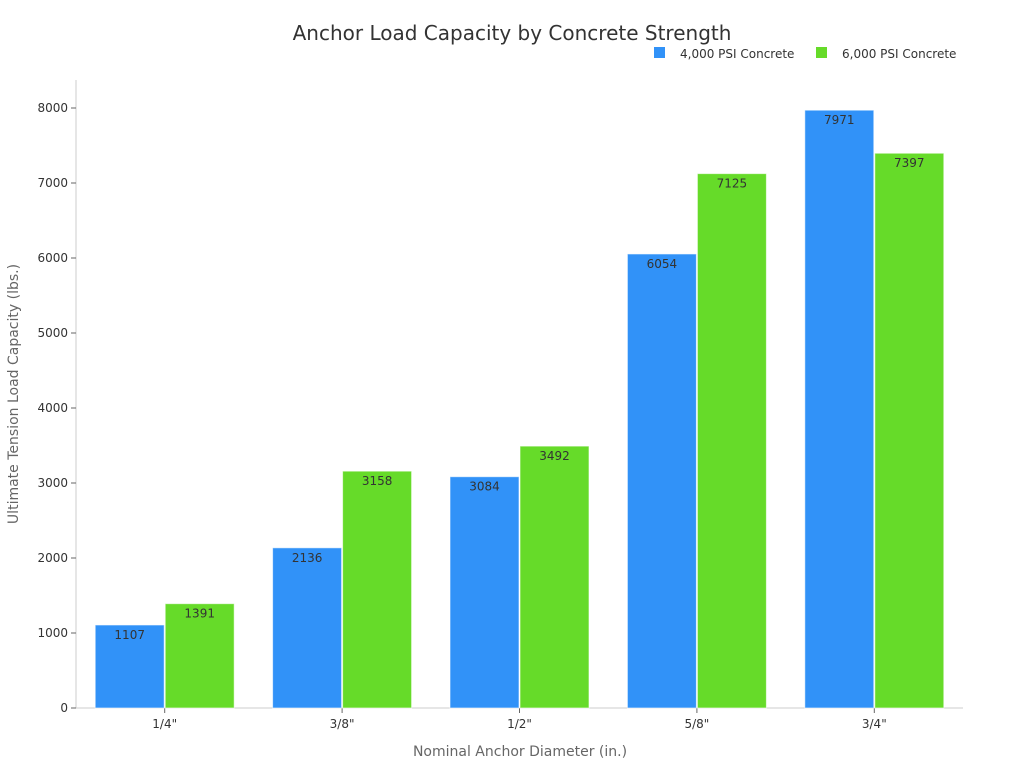  Describe the element at coordinates (519, 724) in the screenshot. I see `x-tick-label: 1/2"` at that location.